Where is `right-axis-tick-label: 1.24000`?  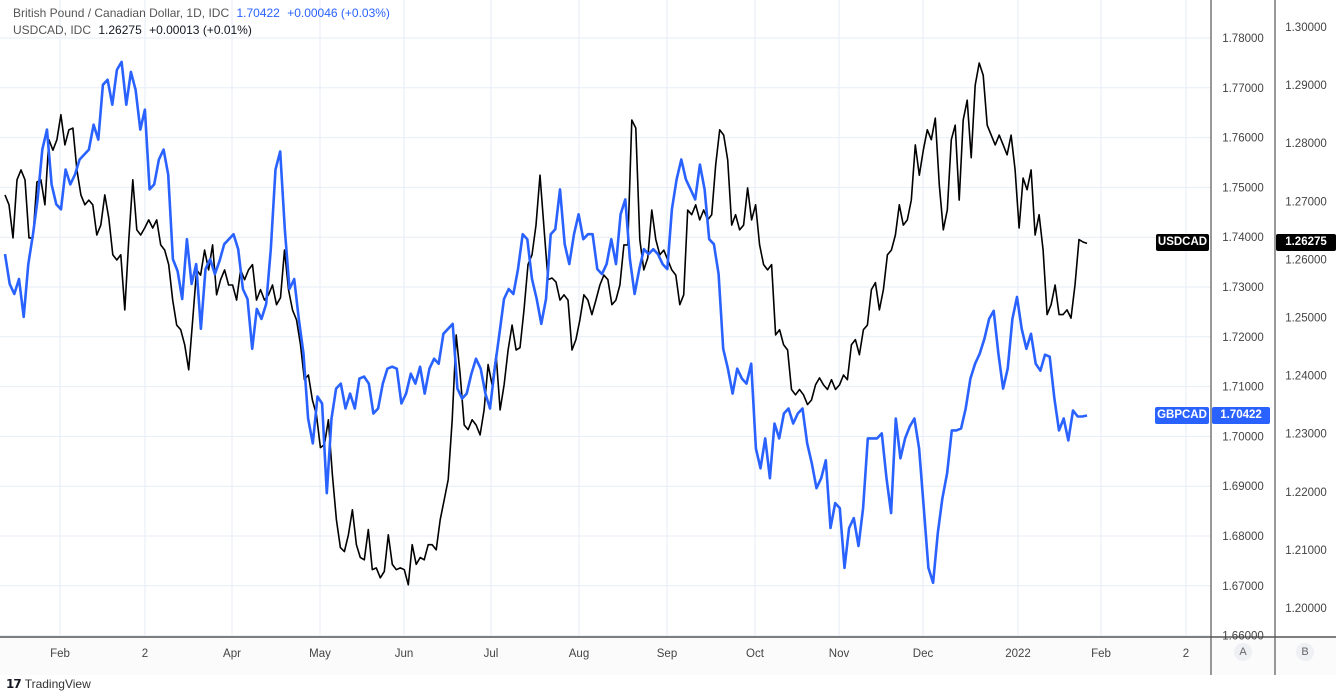
right-axis-tick-label: 1.24000 is located at coordinates (1306, 377).